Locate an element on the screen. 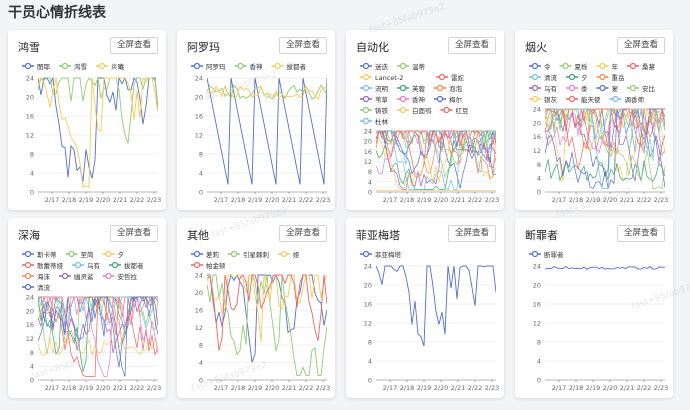  legend-item: 夏栎 is located at coordinates (574, 66).